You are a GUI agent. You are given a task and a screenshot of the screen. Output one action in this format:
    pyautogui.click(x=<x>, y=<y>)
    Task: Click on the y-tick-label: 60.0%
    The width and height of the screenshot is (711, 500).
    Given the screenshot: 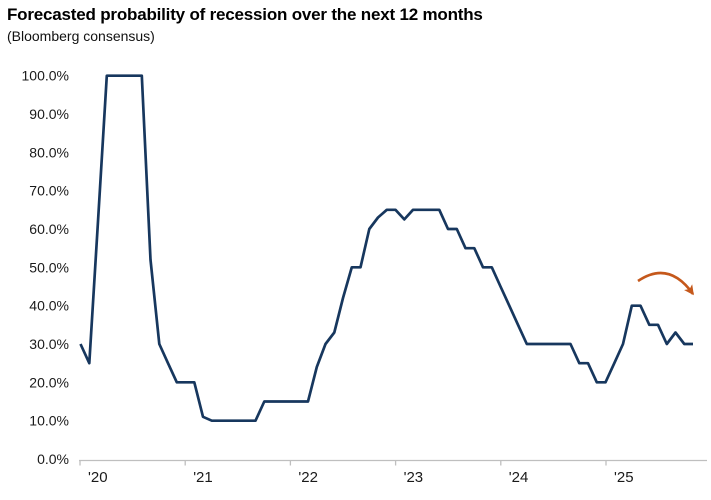 What is the action you would take?
    pyautogui.click(x=49, y=229)
    